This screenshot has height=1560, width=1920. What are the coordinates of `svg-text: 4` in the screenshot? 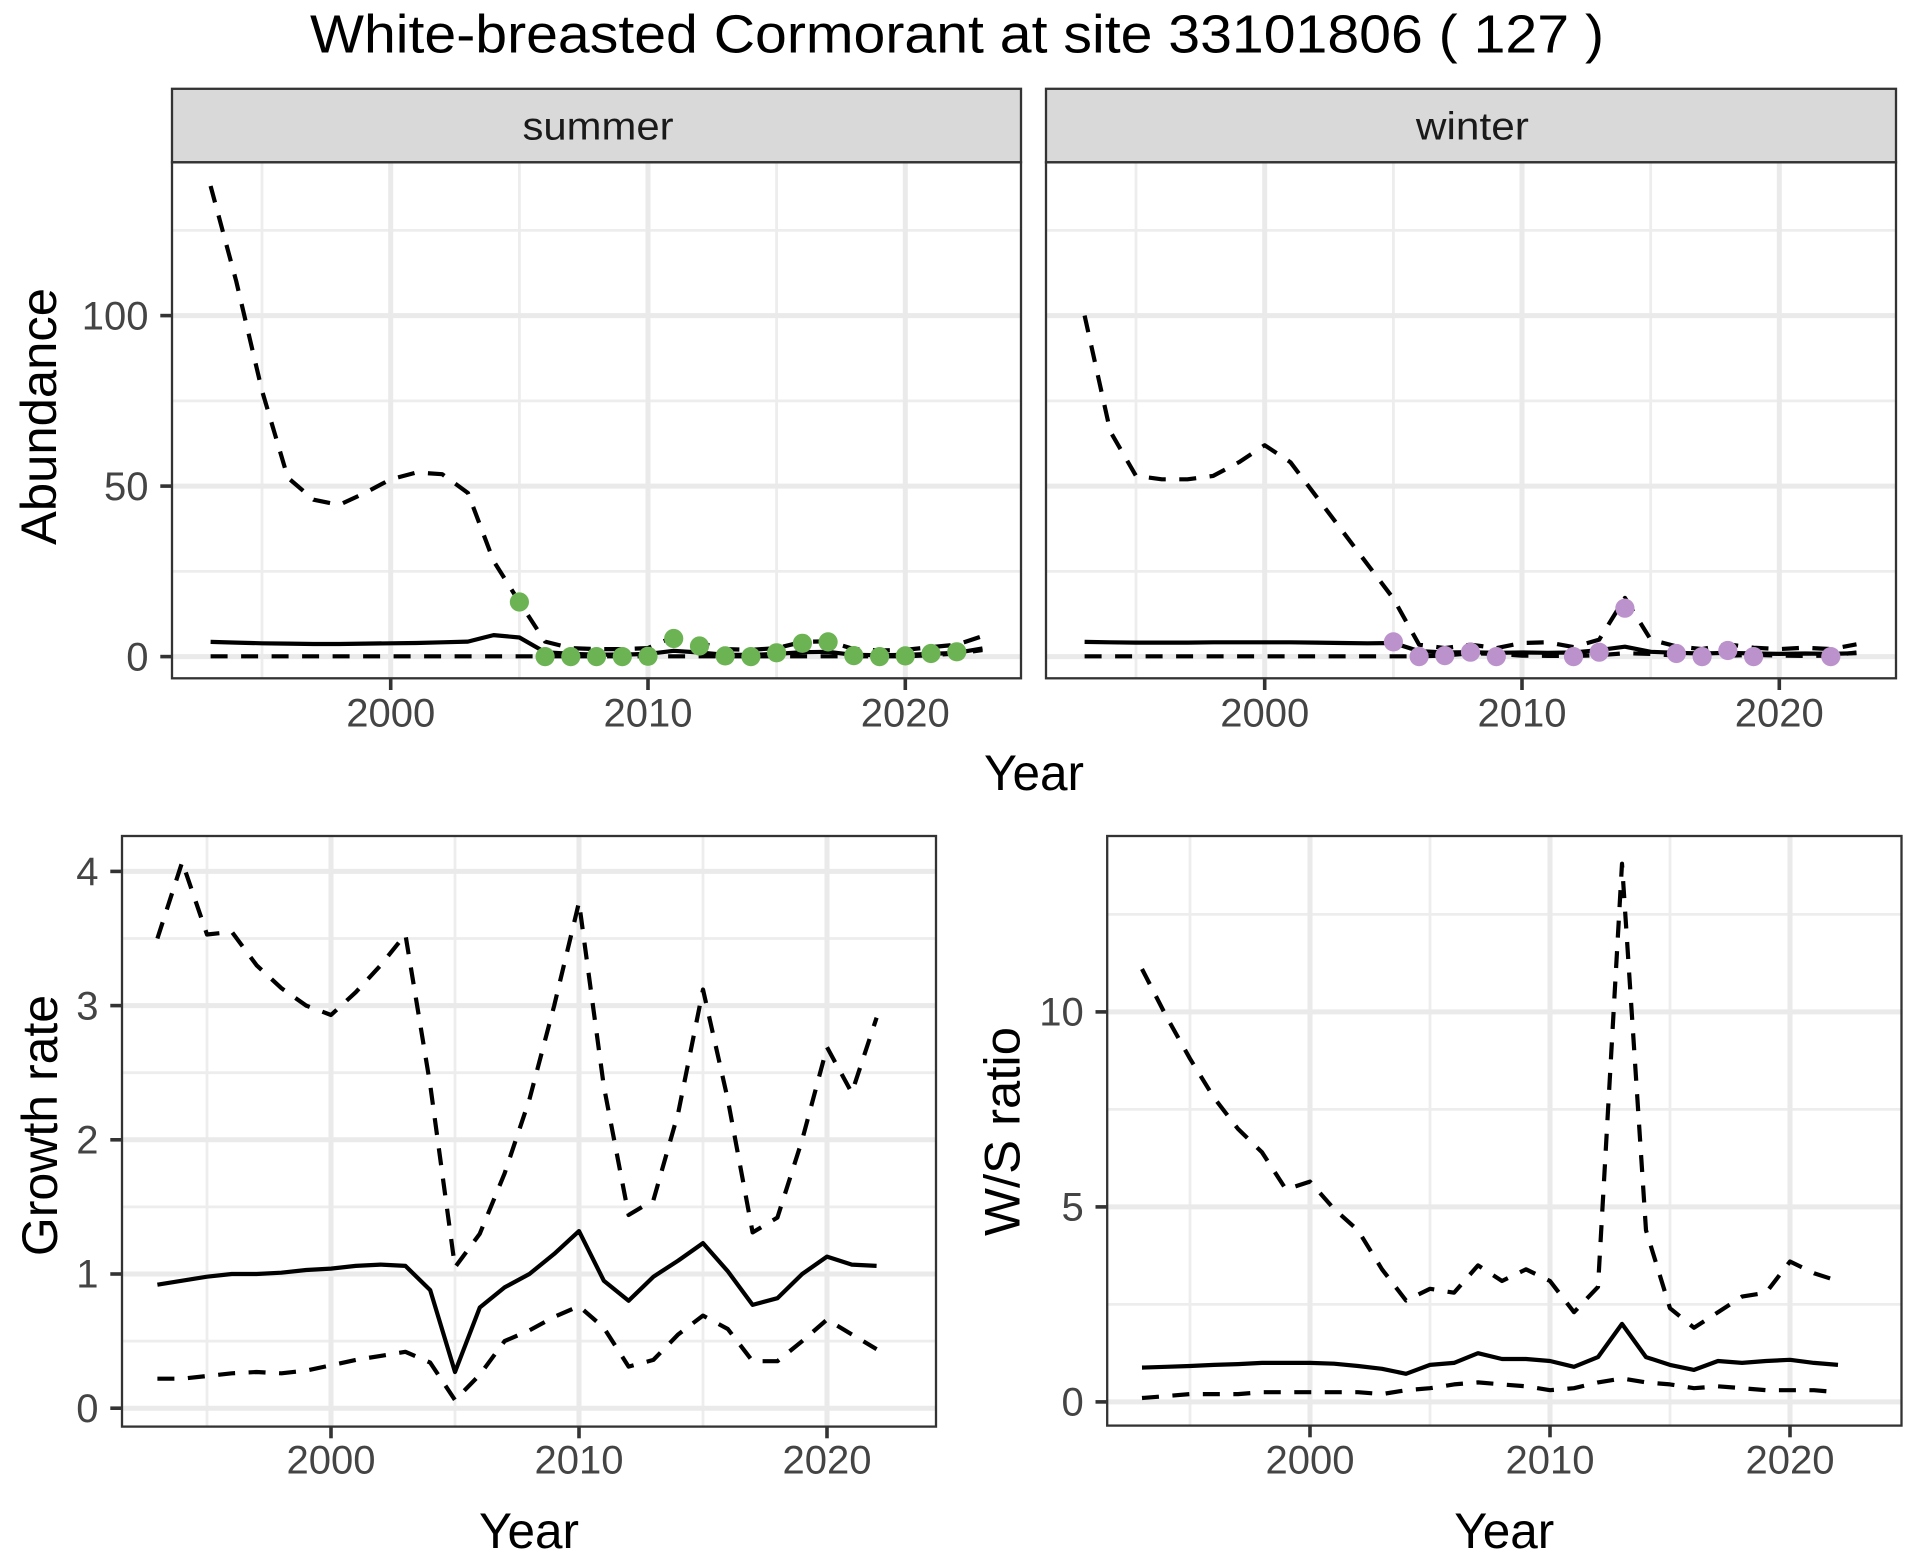 It's located at (87, 872).